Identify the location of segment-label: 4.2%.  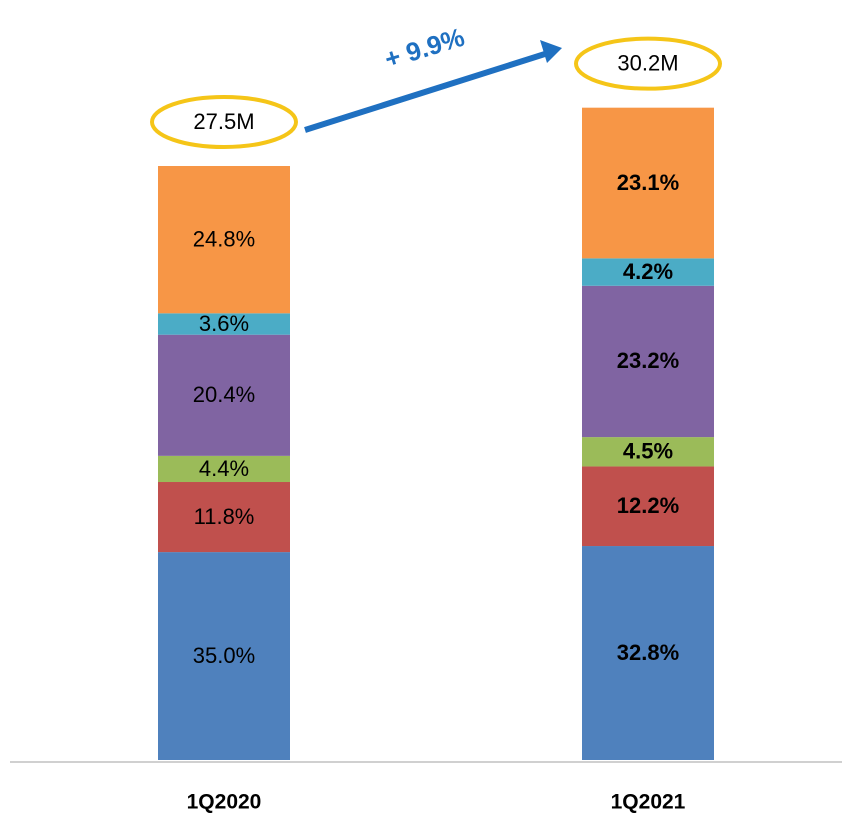
(648, 271).